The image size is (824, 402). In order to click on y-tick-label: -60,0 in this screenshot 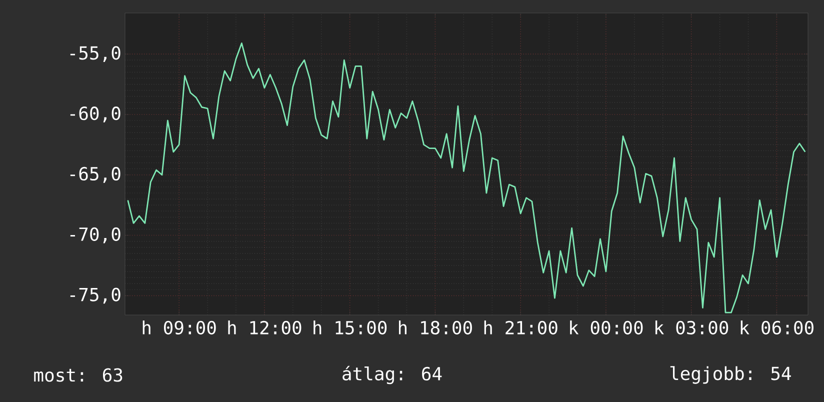, I will do `click(95, 114)`.